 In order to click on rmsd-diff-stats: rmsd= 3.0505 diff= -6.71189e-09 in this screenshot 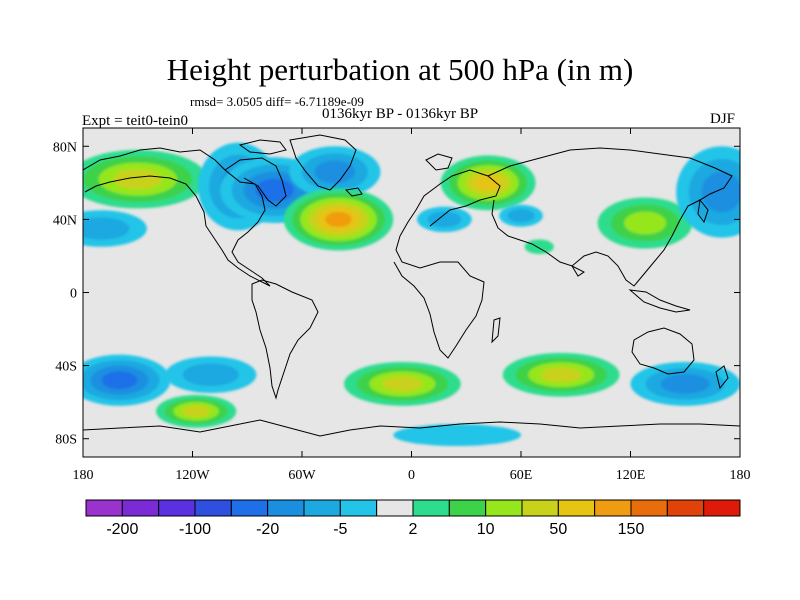, I will do `click(277, 101)`.